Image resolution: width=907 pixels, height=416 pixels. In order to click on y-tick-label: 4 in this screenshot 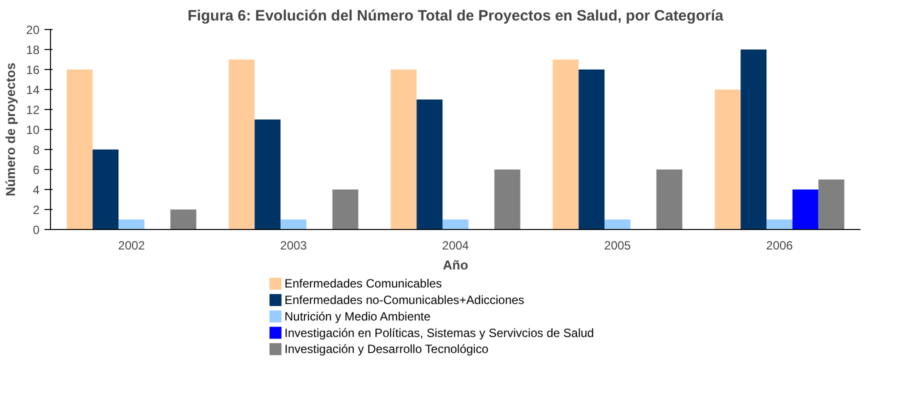, I will do `click(36, 190)`.